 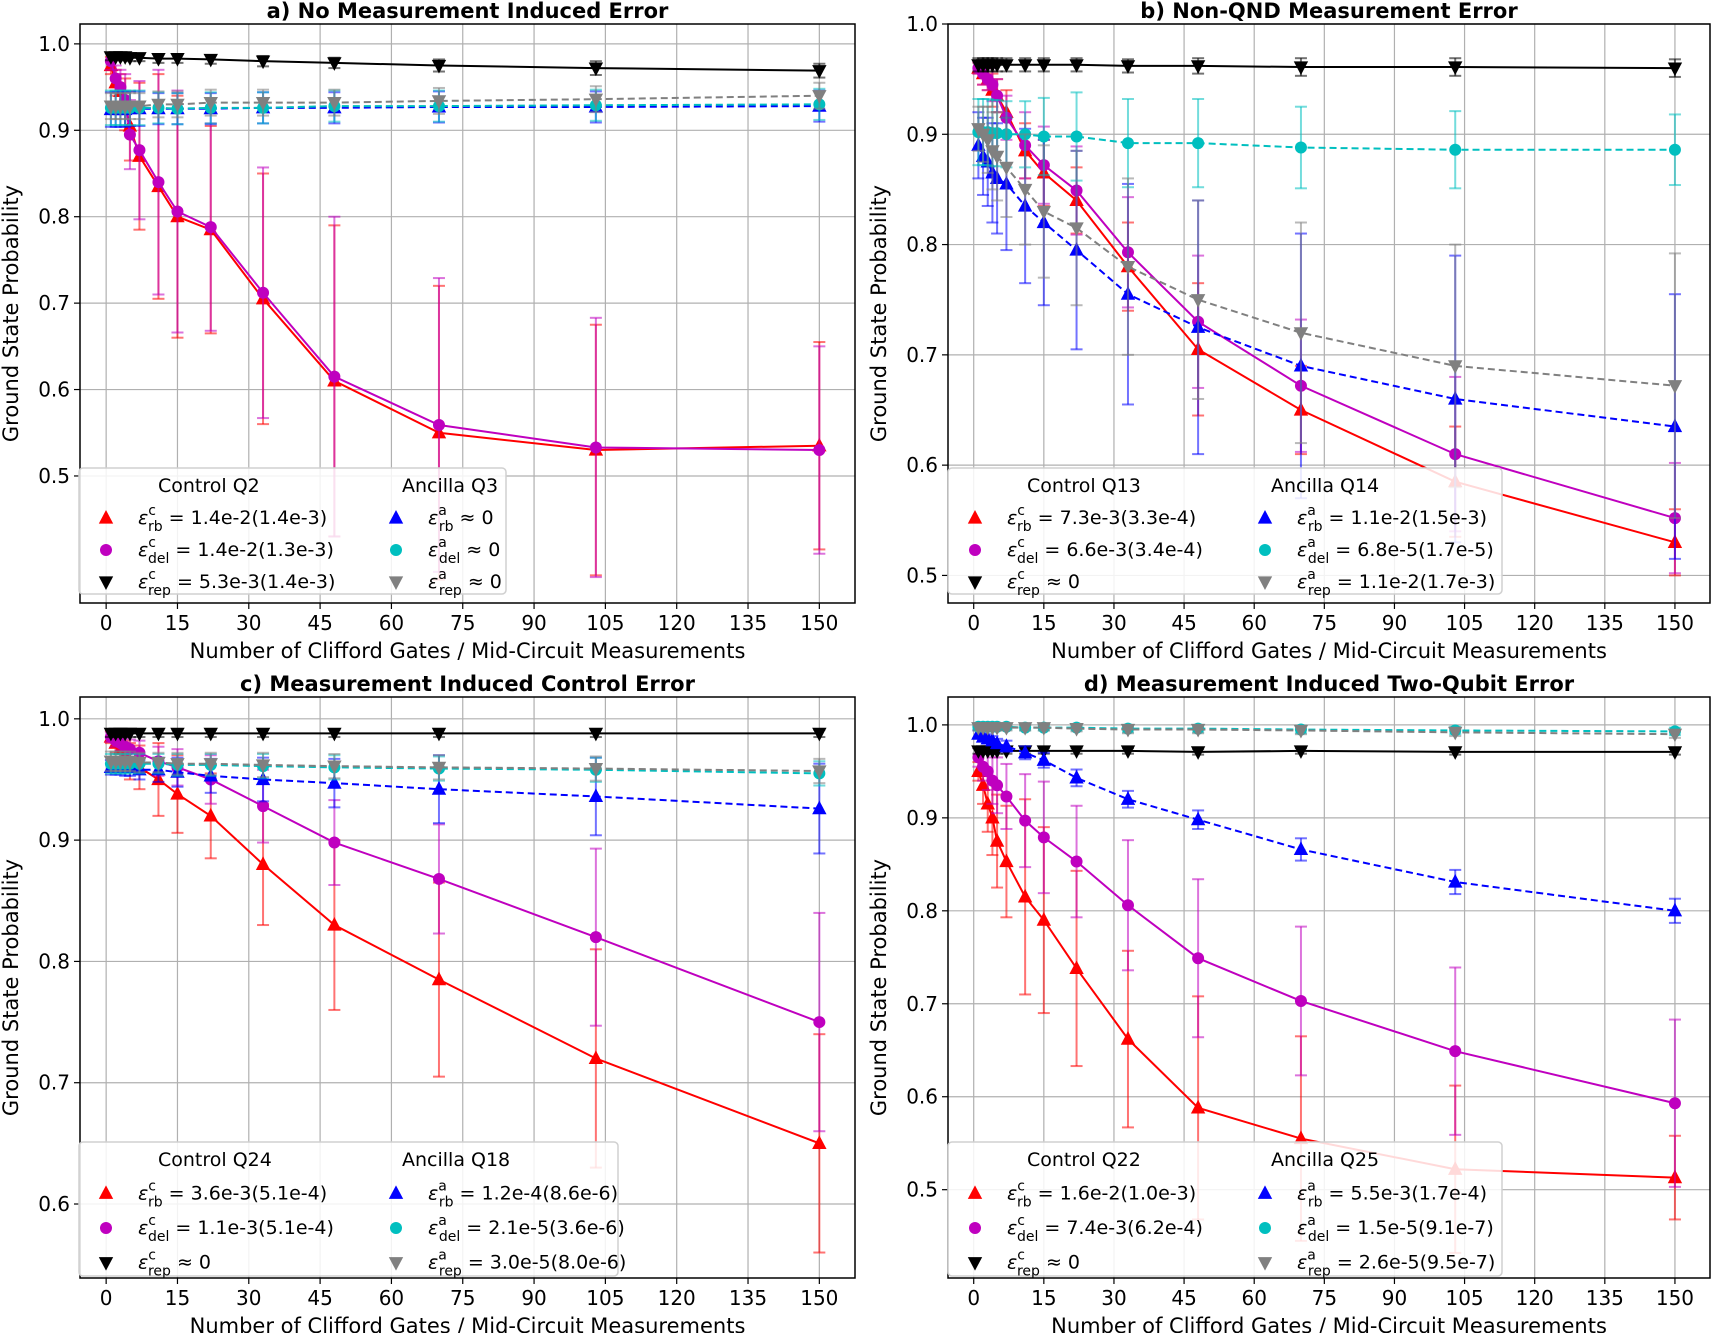 What do you see at coordinates (254, 1228) in the screenshot?
I see `legend-value: = 1.1e-3(5.1e-4)` at bounding box center [254, 1228].